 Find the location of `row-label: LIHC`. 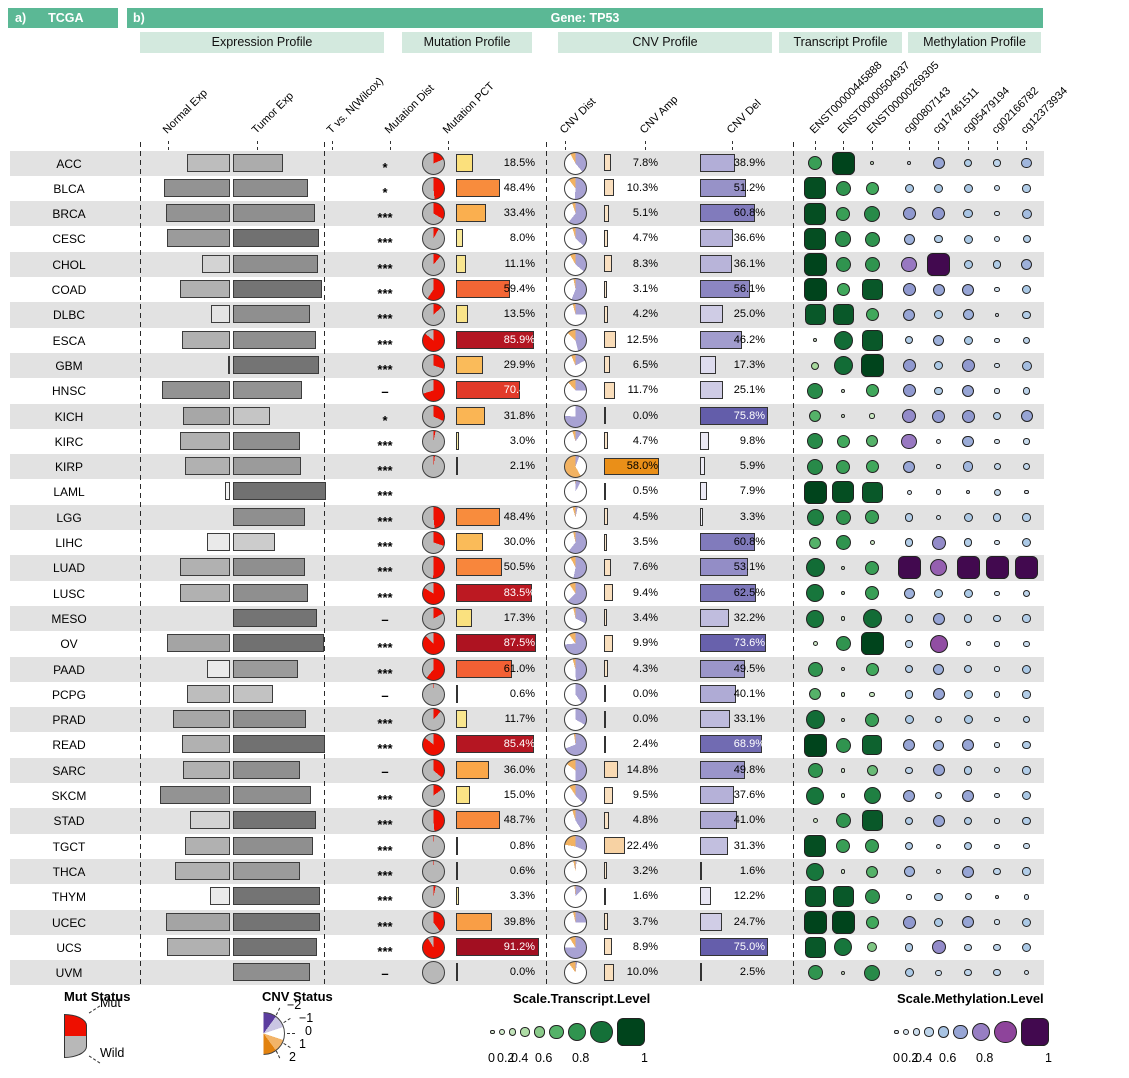

row-label: LIHC is located at coordinates (69, 543).